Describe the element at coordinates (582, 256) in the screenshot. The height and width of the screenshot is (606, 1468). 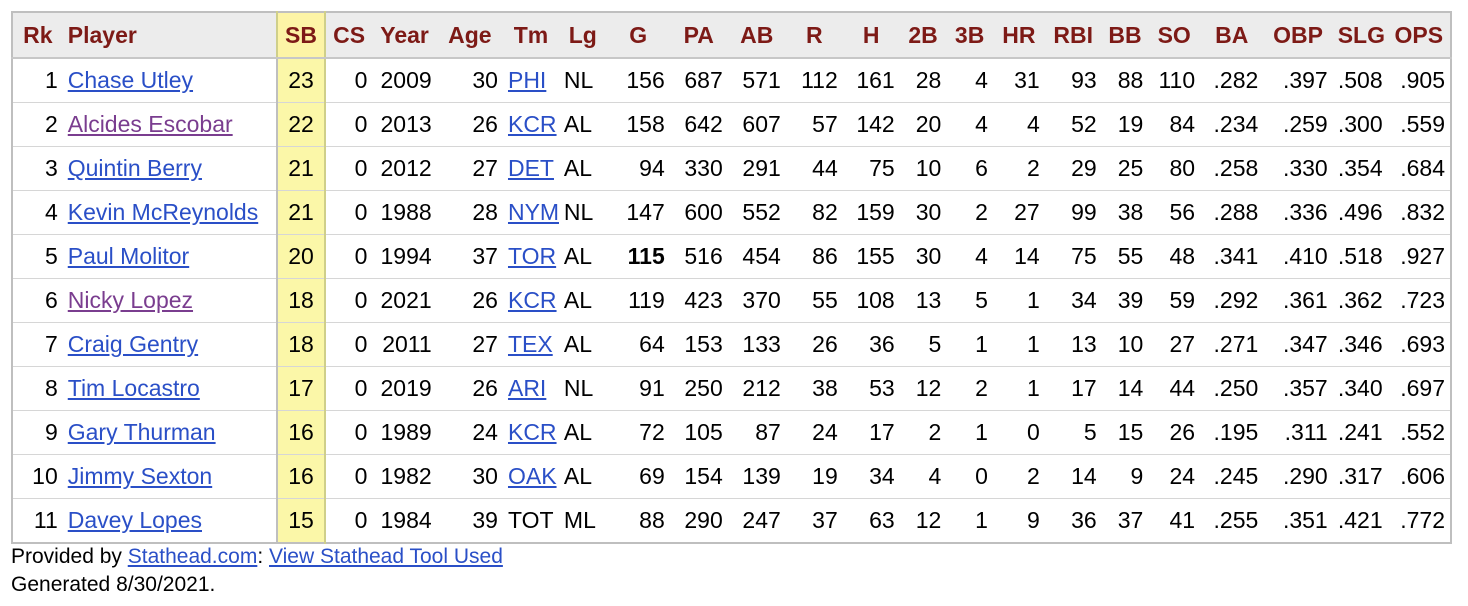
I see `cell-lg: AL` at that location.